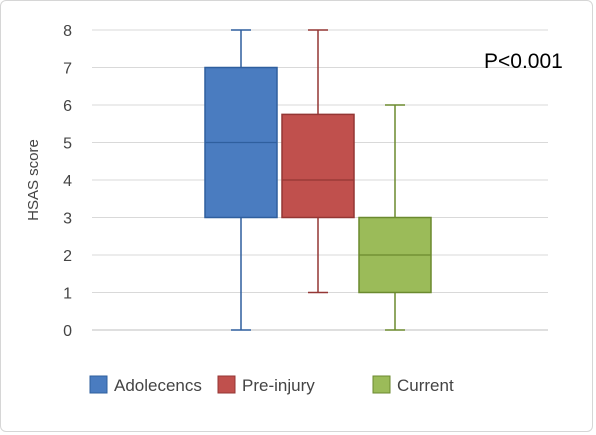  Describe the element at coordinates (67, 219) in the screenshot. I see `y-tick-label: 3` at that location.